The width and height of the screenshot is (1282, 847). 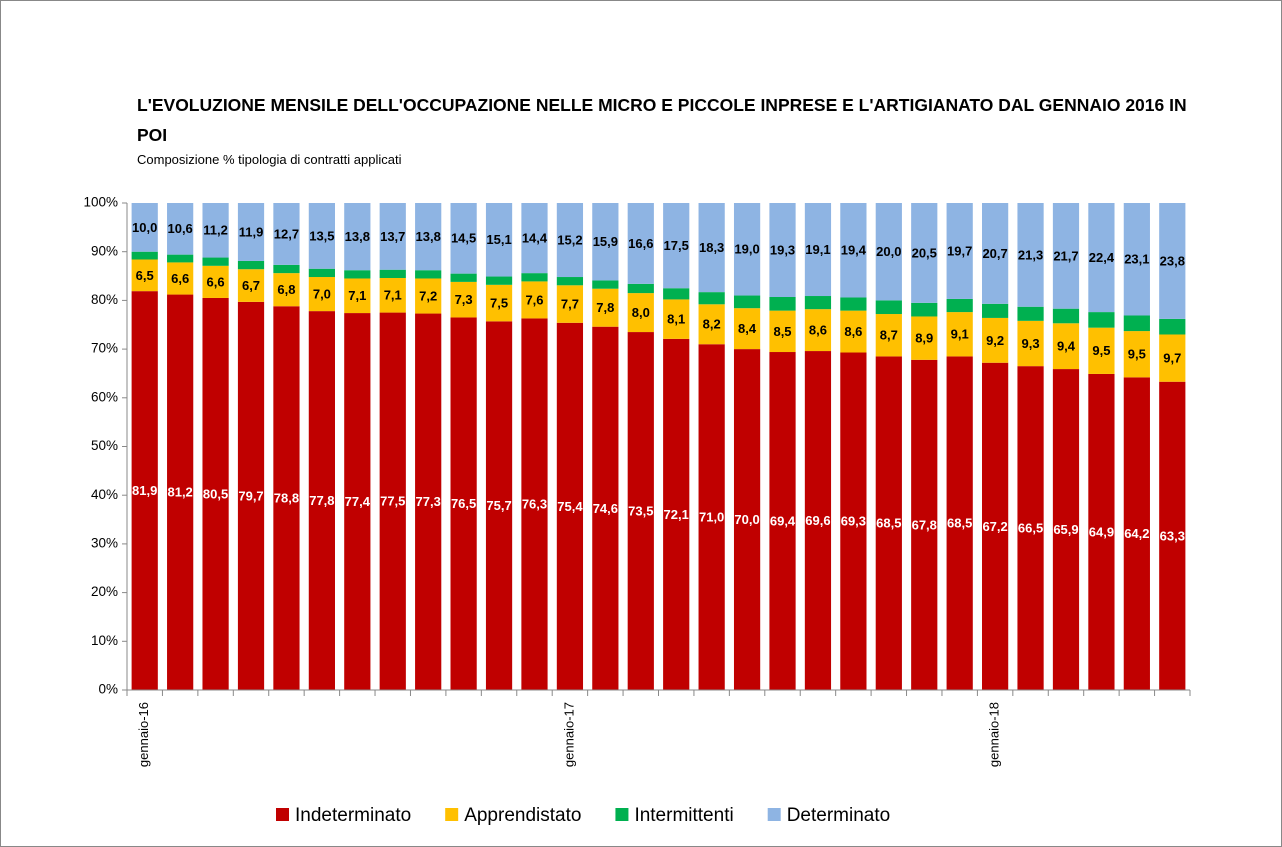 What do you see at coordinates (499, 303) in the screenshot?
I see `data-label: 7,5` at bounding box center [499, 303].